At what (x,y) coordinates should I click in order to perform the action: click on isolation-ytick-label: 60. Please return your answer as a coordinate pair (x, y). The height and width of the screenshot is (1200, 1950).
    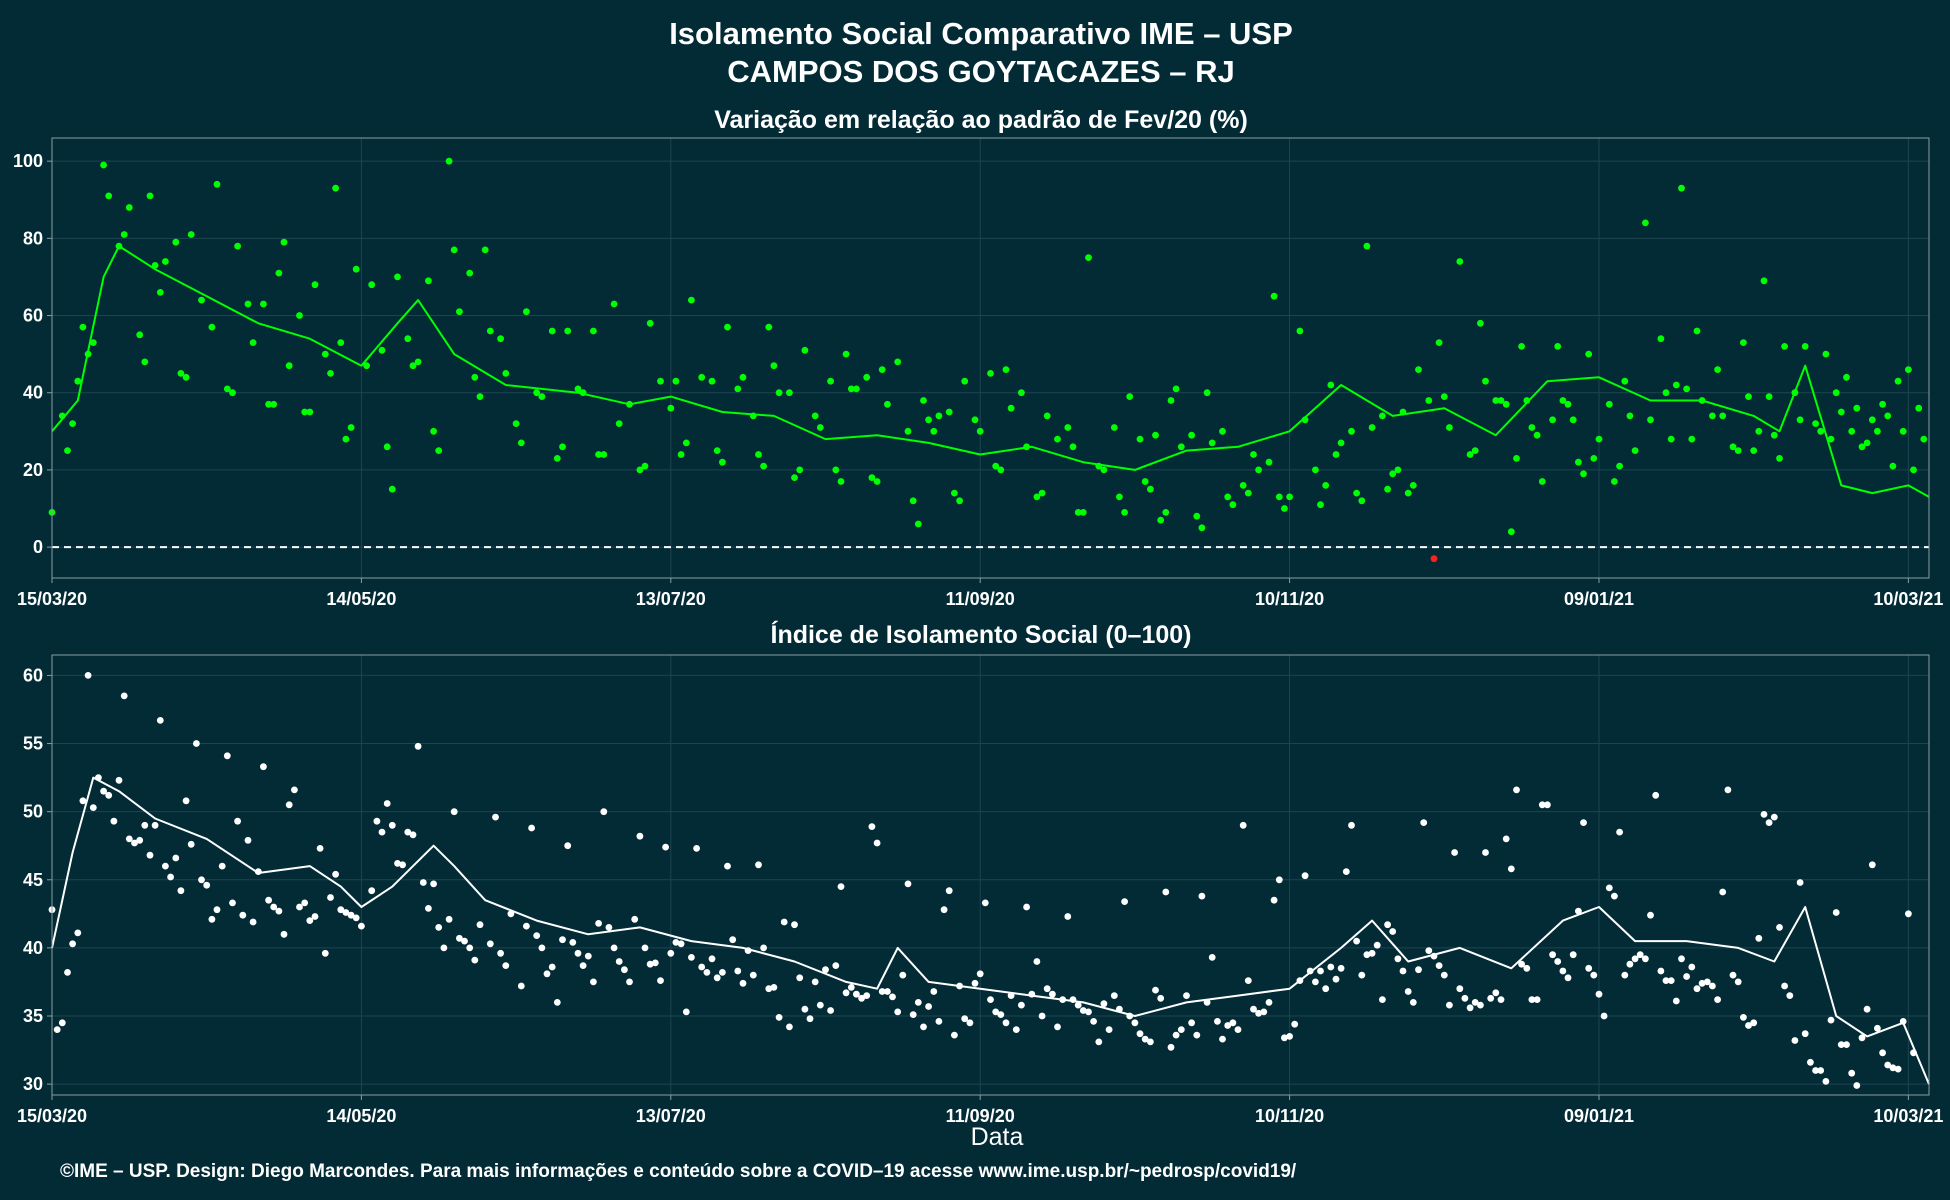
    Looking at the image, I should click on (33, 675).